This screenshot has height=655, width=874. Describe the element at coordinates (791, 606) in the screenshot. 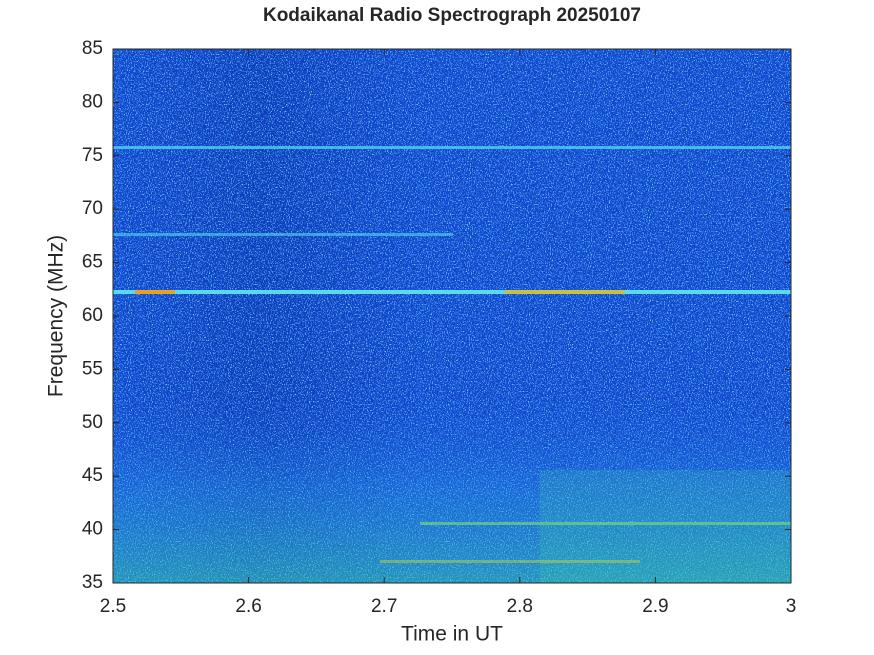

I see `x-tick-label: 3` at that location.